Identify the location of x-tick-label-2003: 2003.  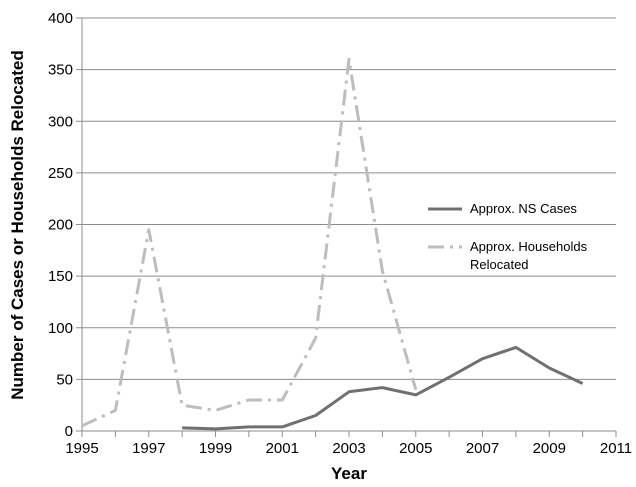
(348, 448).